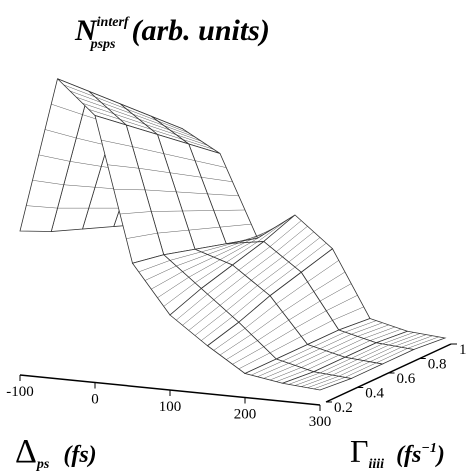 The image size is (474, 476). I want to click on y-tick-label: 0.2, so click(343, 408).